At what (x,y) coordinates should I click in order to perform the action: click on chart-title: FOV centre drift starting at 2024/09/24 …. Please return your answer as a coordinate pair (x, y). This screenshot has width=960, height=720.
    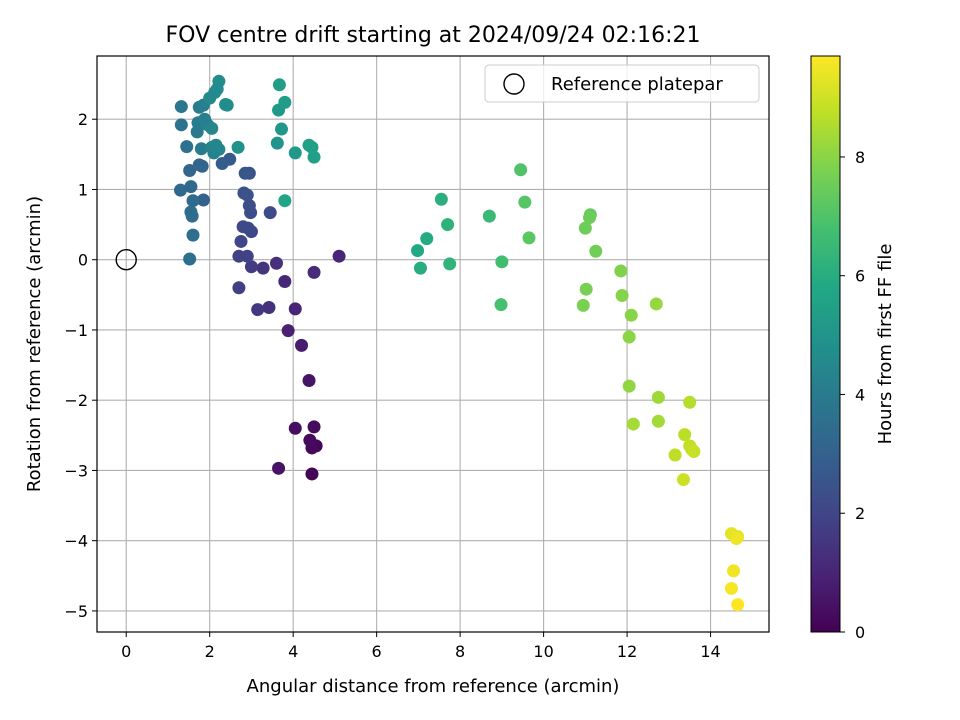
    Looking at the image, I should click on (433, 35).